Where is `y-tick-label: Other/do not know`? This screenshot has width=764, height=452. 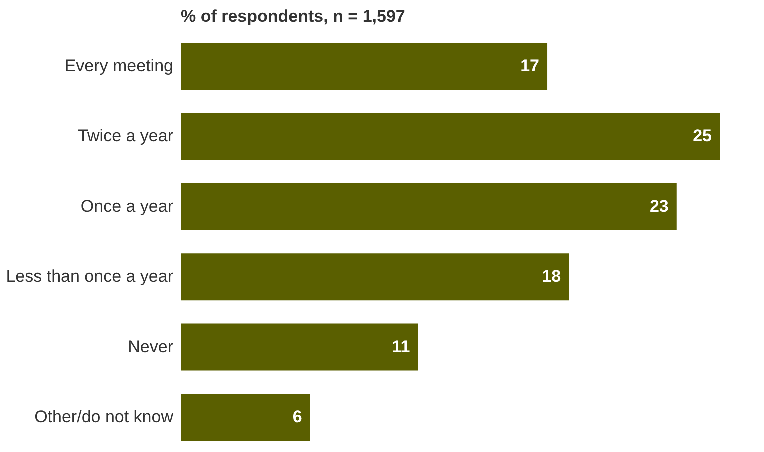 y-tick-label: Other/do not know is located at coordinates (104, 416).